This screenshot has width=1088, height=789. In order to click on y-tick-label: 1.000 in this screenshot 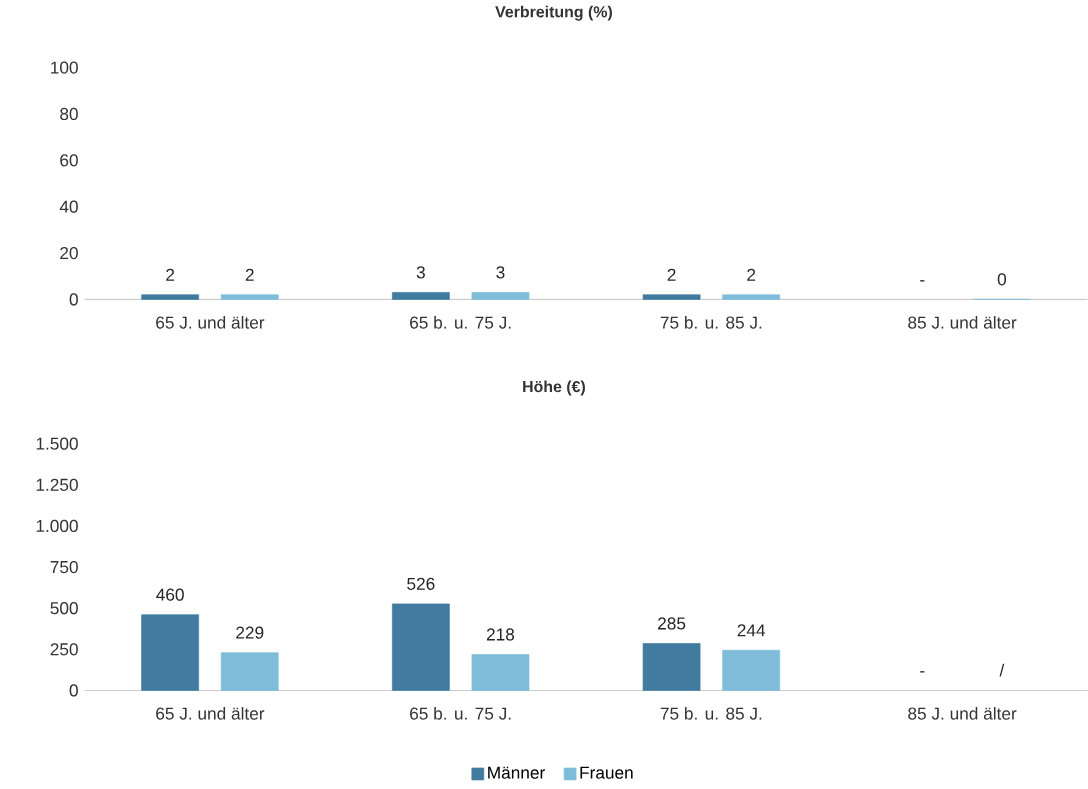, I will do `click(57, 526)`.